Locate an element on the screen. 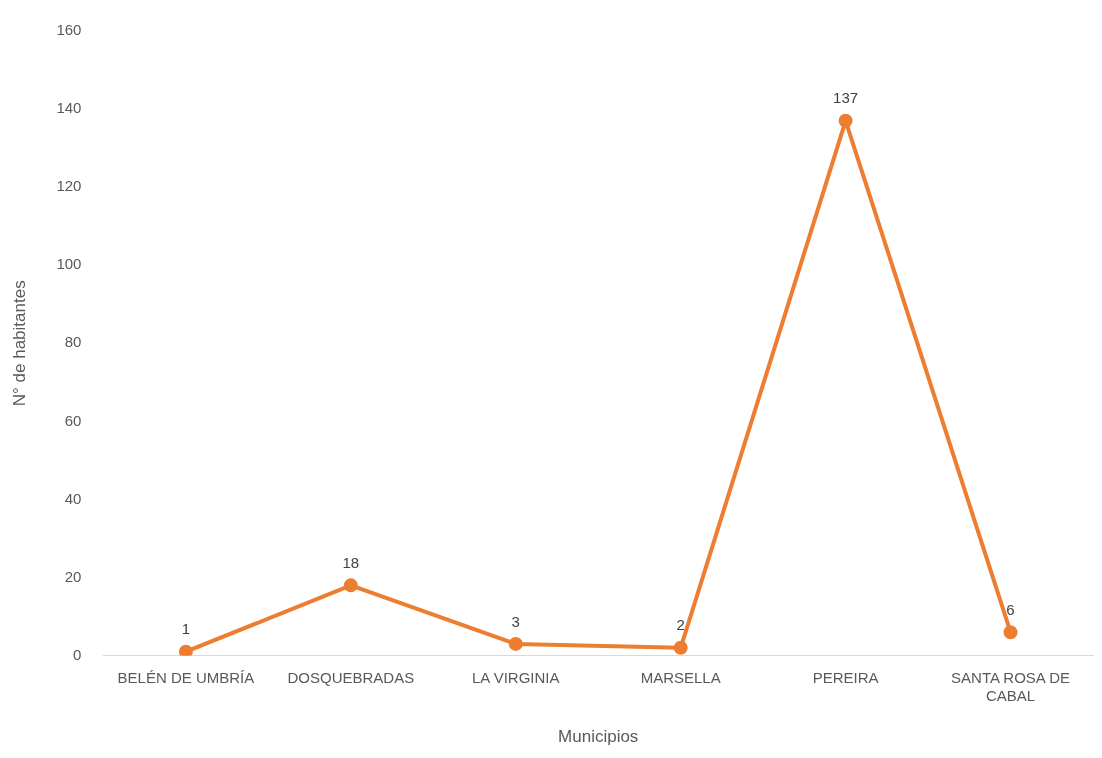  data-label: 6 is located at coordinates (1010, 609).